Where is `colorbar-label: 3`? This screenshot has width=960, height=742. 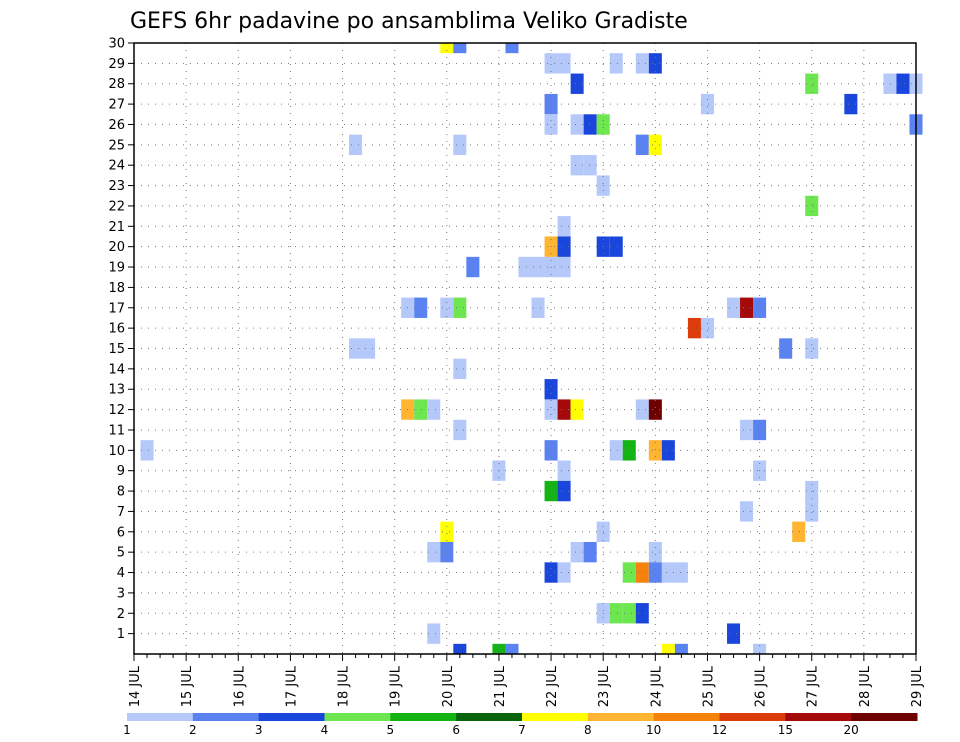 colorbar-label: 3 is located at coordinates (259, 730).